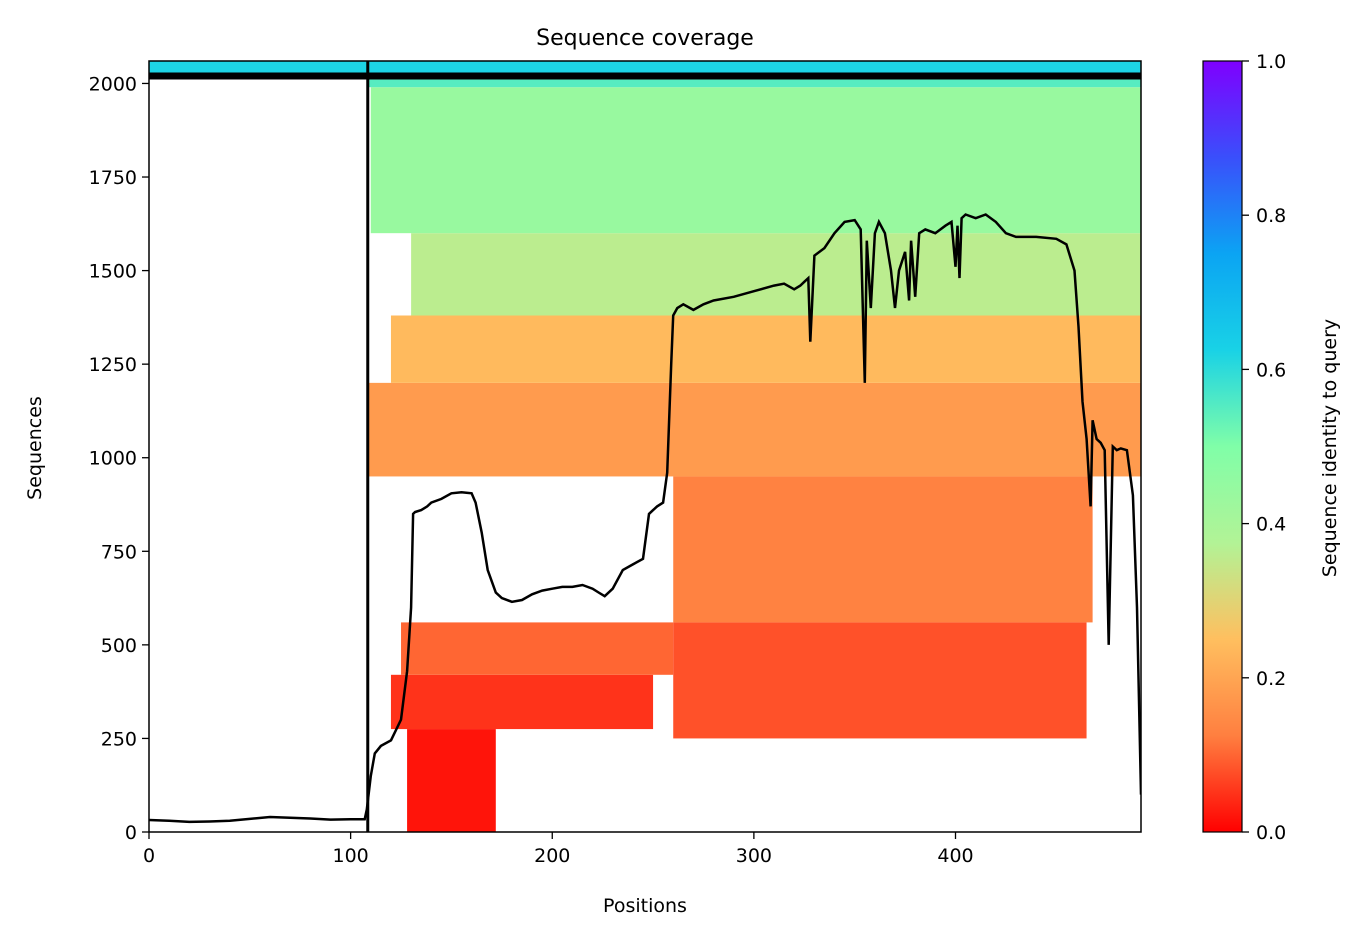  I want to click on colorbar-tick-label: 0.8, so click(1271, 216).